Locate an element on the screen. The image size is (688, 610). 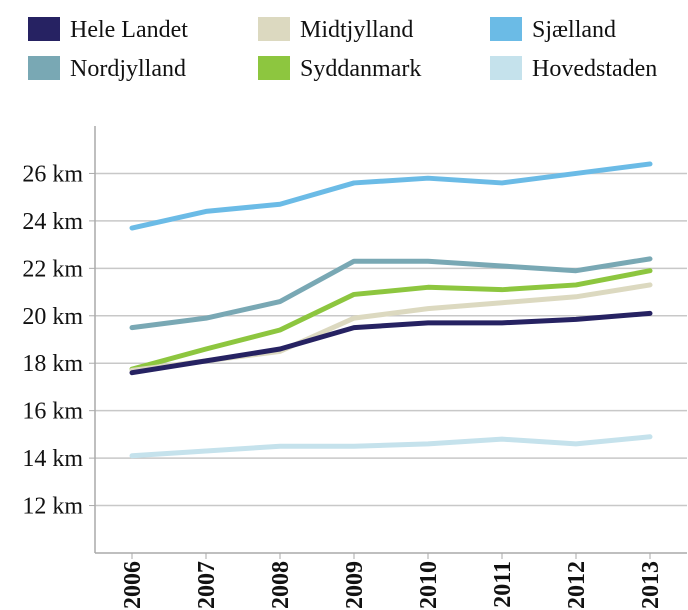
x-tick-label: 2006 is located at coordinates (133, 585).